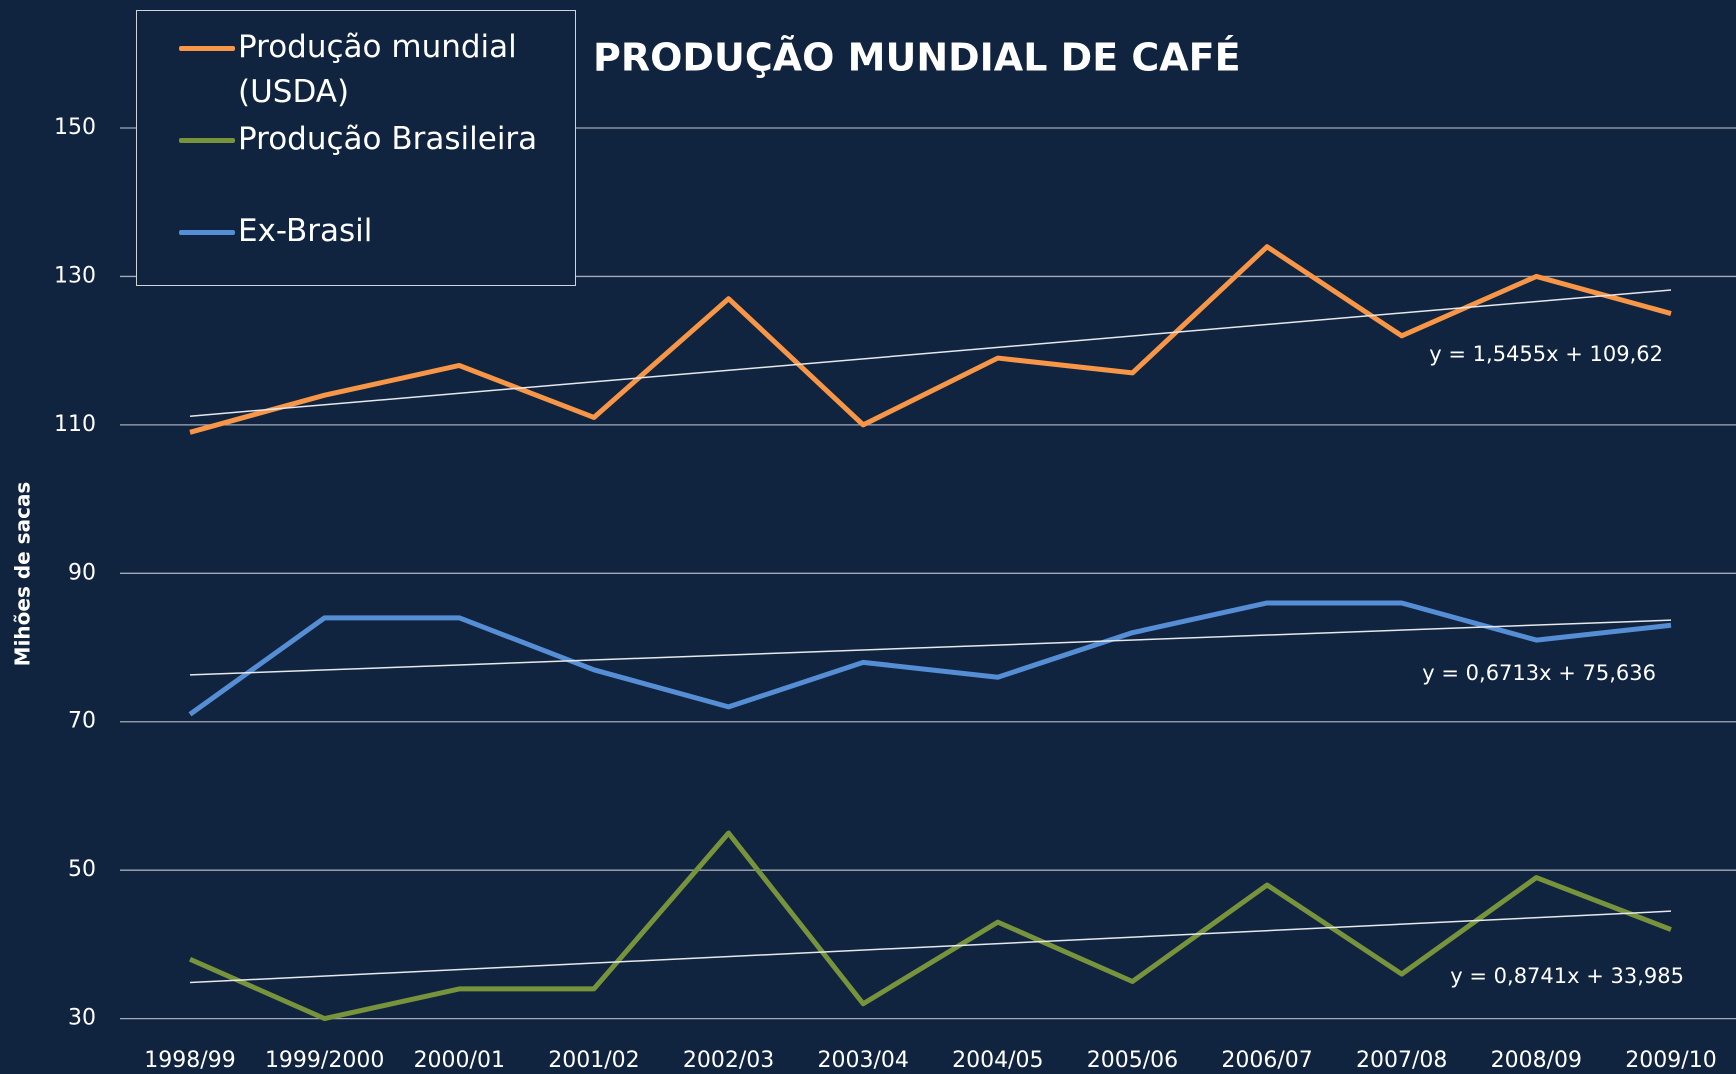  I want to click on chart-title: PRODUÇÃO MUNDIAL DE CAFÉ, so click(917, 58).